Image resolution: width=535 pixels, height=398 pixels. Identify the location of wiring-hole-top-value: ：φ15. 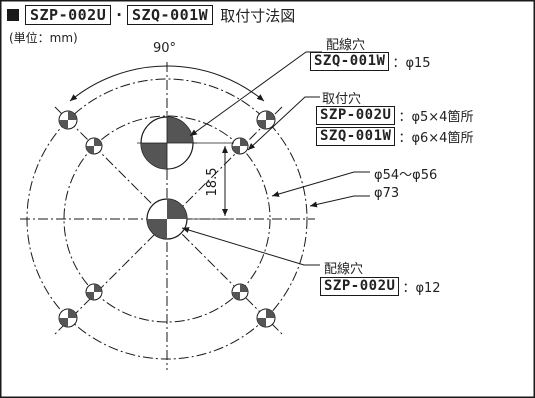
(411, 63).